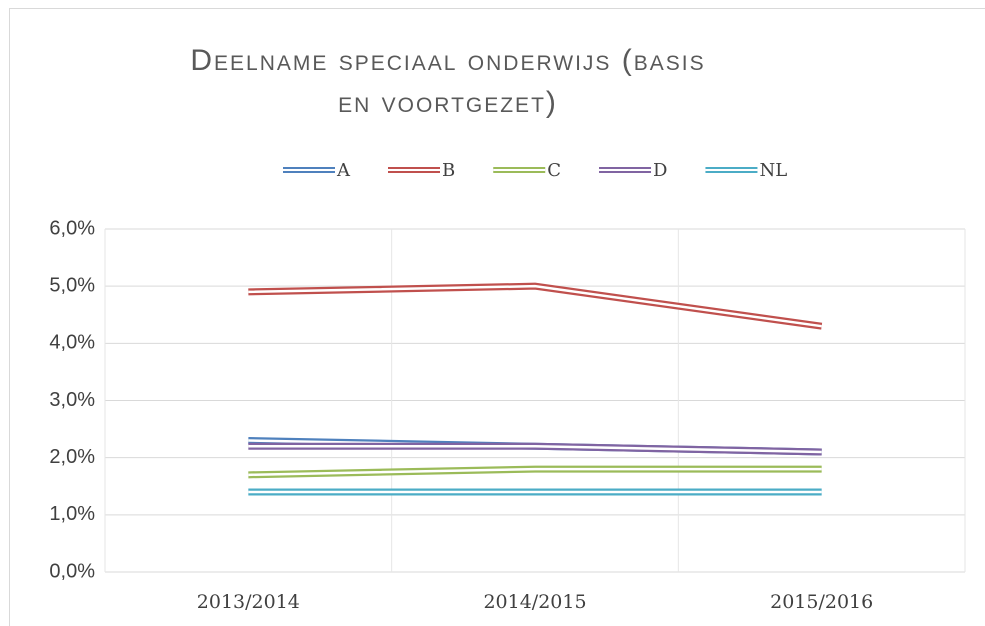  What do you see at coordinates (660, 170) in the screenshot?
I see `legend-label: D` at bounding box center [660, 170].